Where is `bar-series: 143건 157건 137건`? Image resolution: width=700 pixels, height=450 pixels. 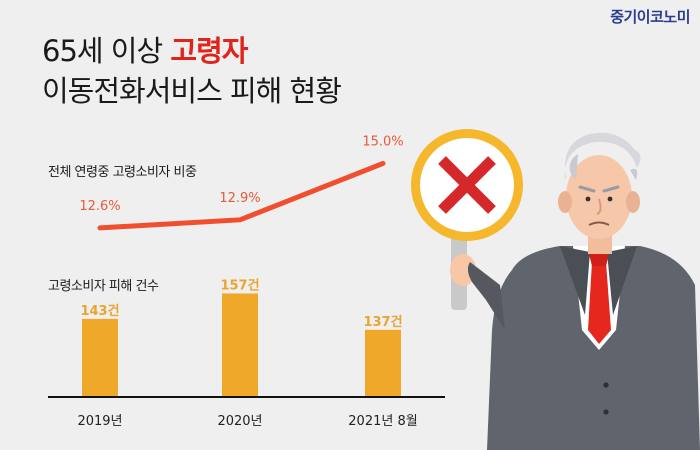 bar-series: 143건 157건 137건 is located at coordinates (241, 337).